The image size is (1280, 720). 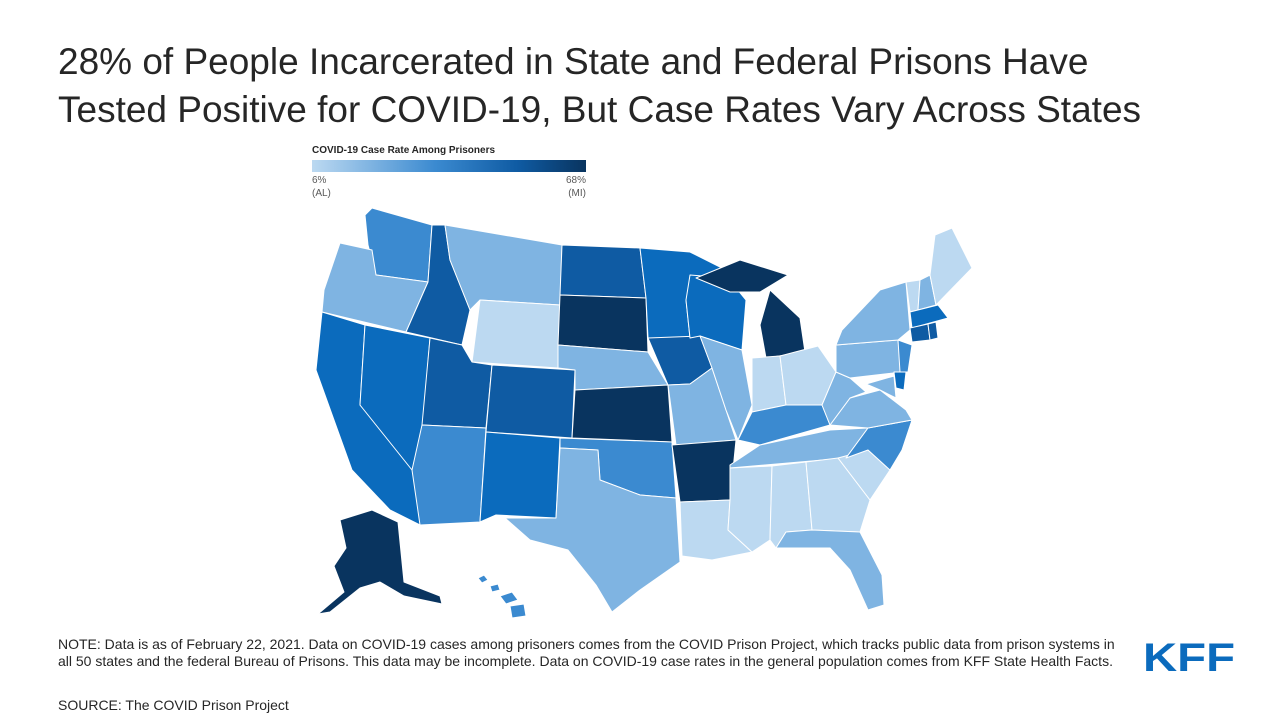 I want to click on state-new-jersey, so click(x=905, y=356).